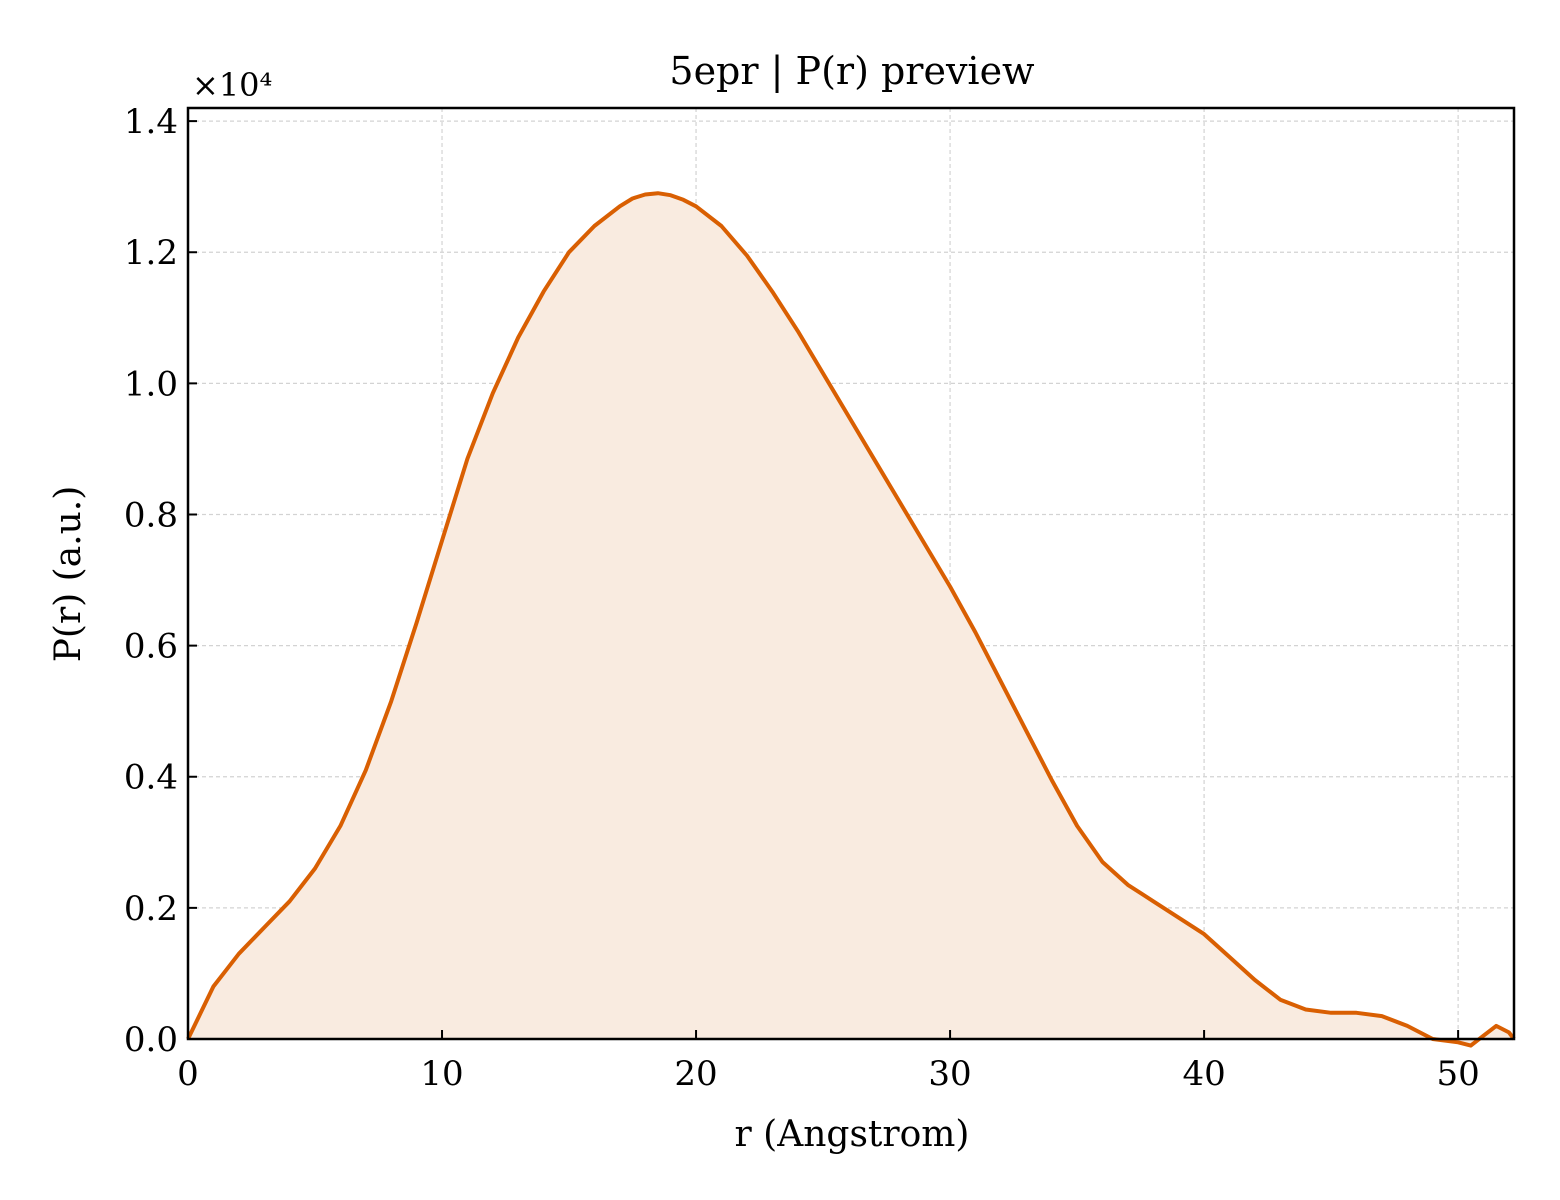  Describe the element at coordinates (151, 253) in the screenshot. I see `y-tick-label: 1.2` at that location.